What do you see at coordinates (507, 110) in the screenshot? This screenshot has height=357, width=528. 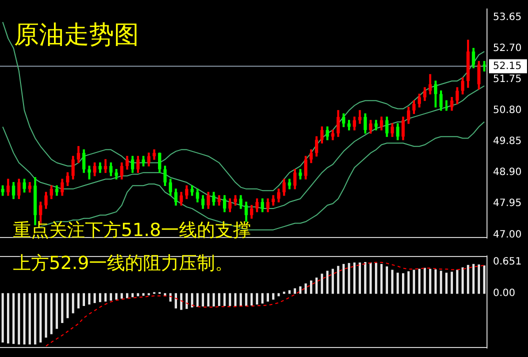 I see `y-tick-label: 50.80` at bounding box center [507, 110].